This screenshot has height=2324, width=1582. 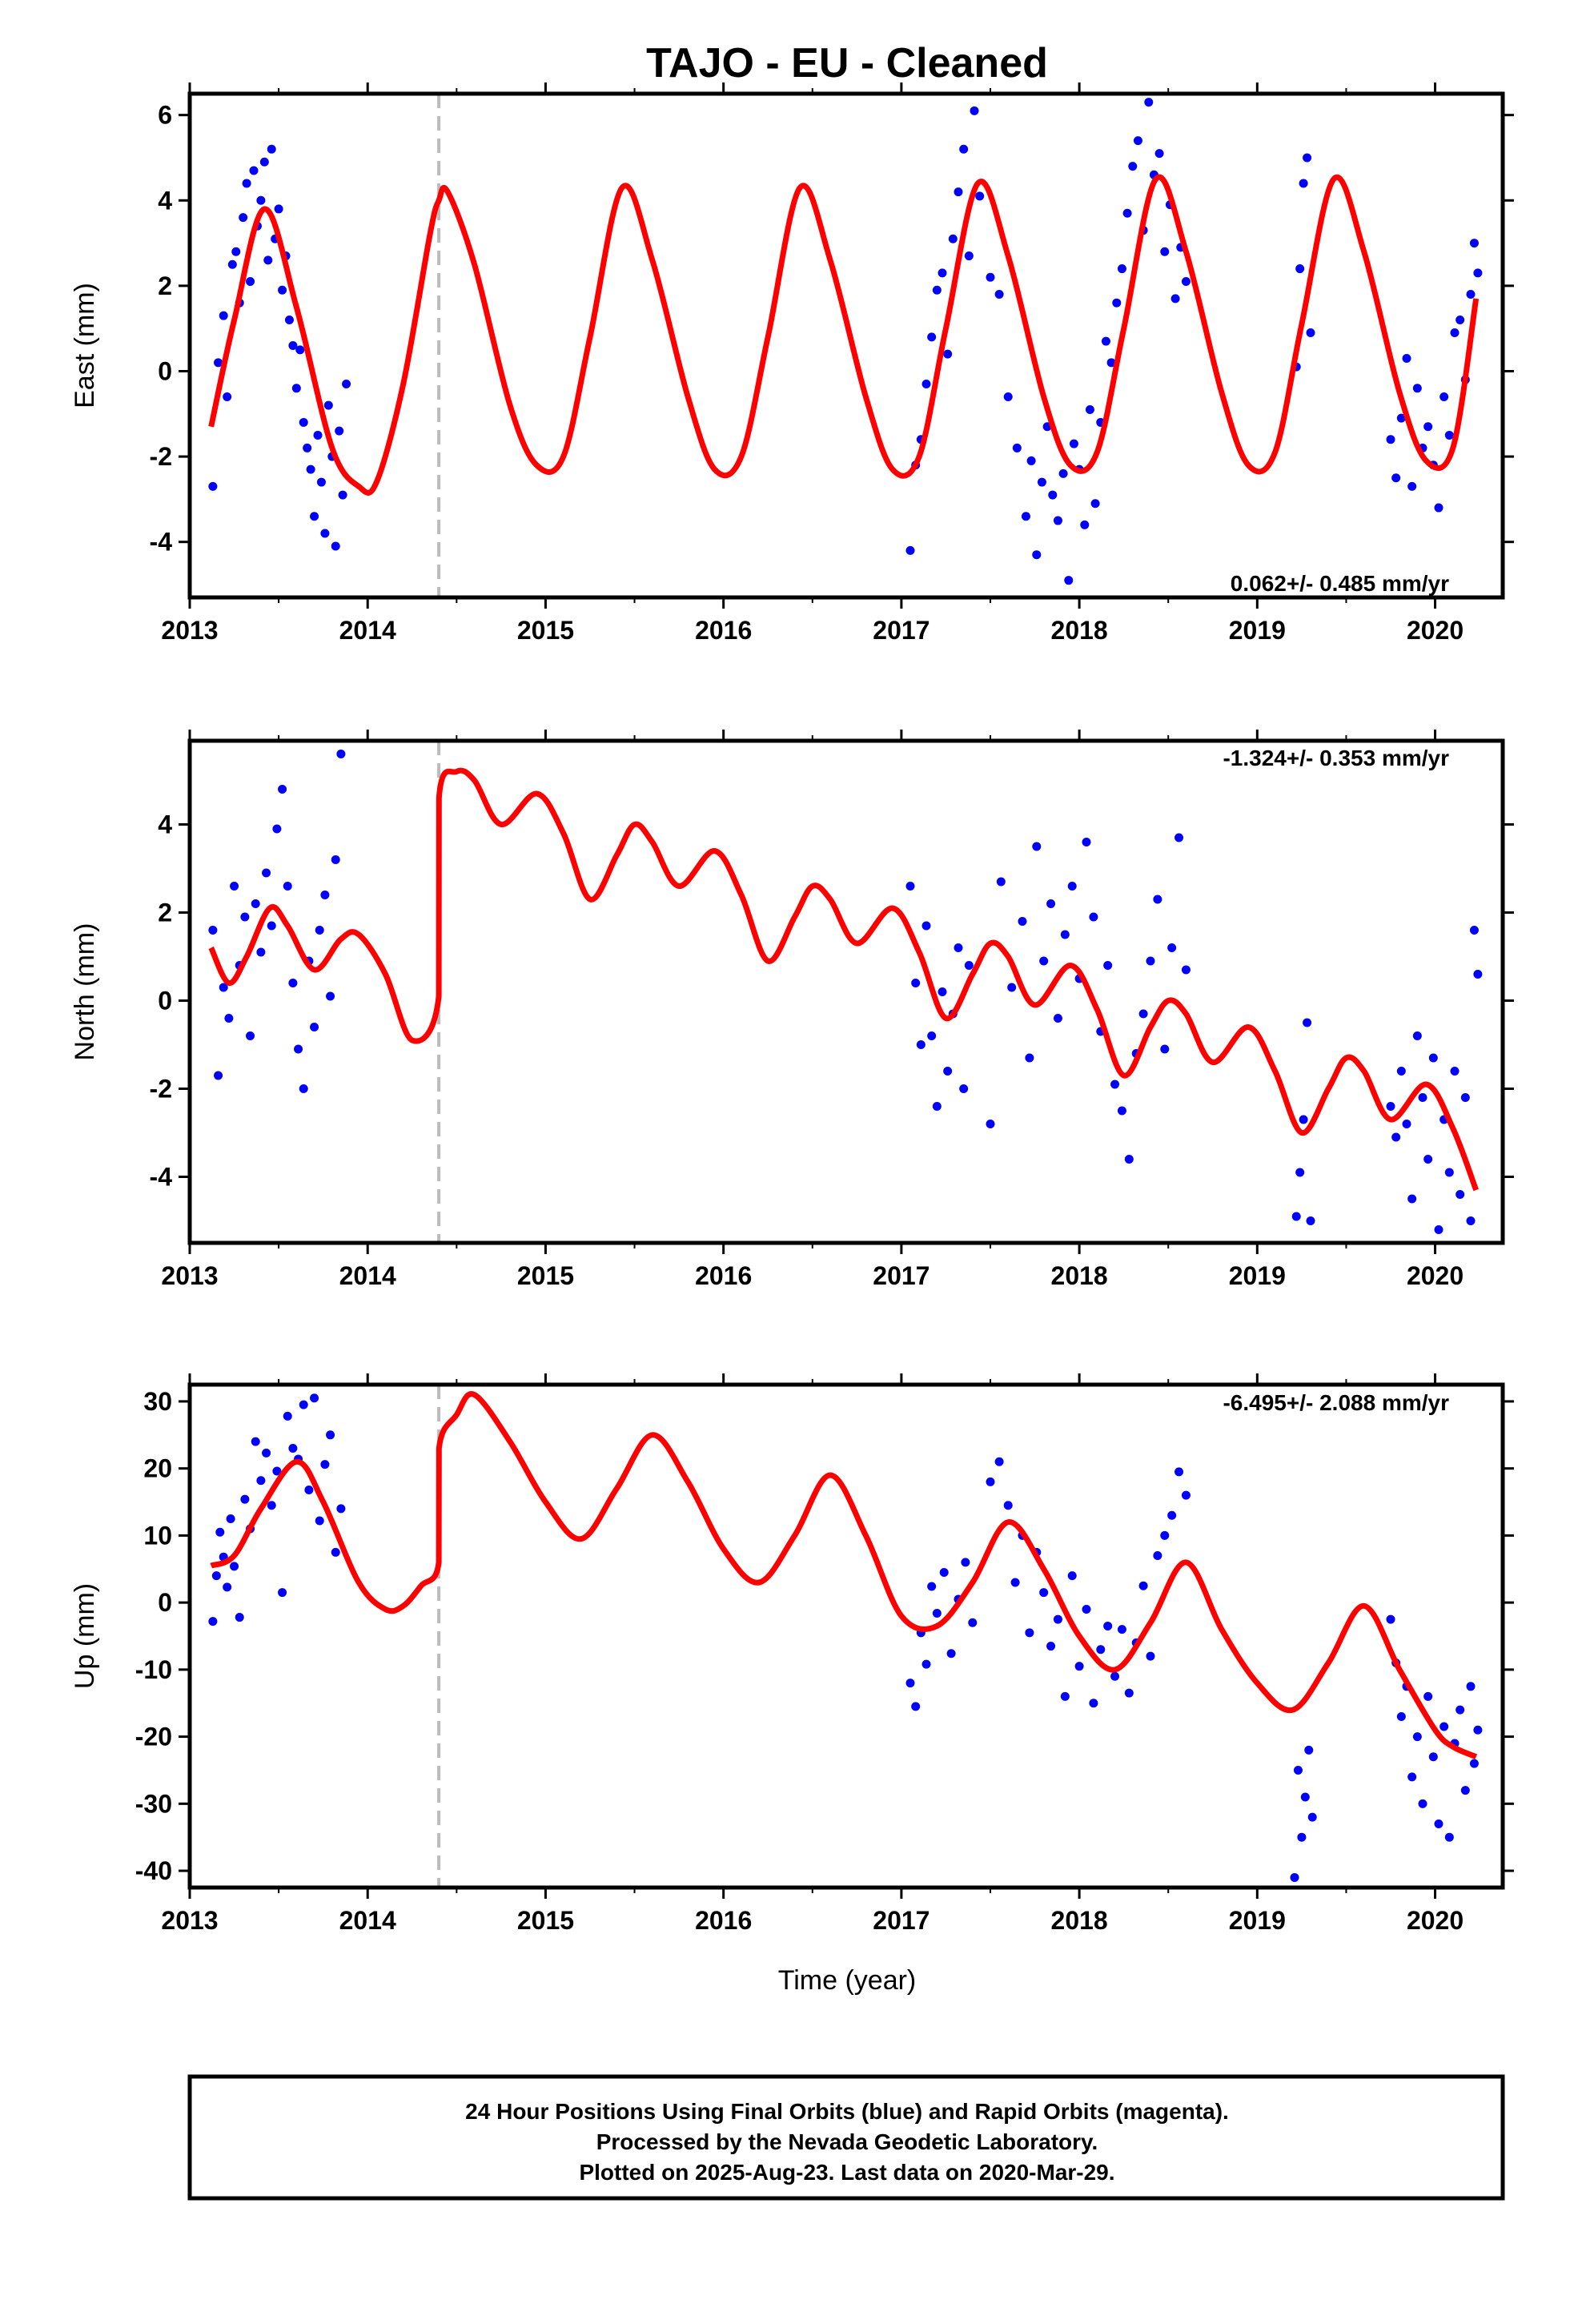 I want to click on caption-box, so click(x=846, y=2137).